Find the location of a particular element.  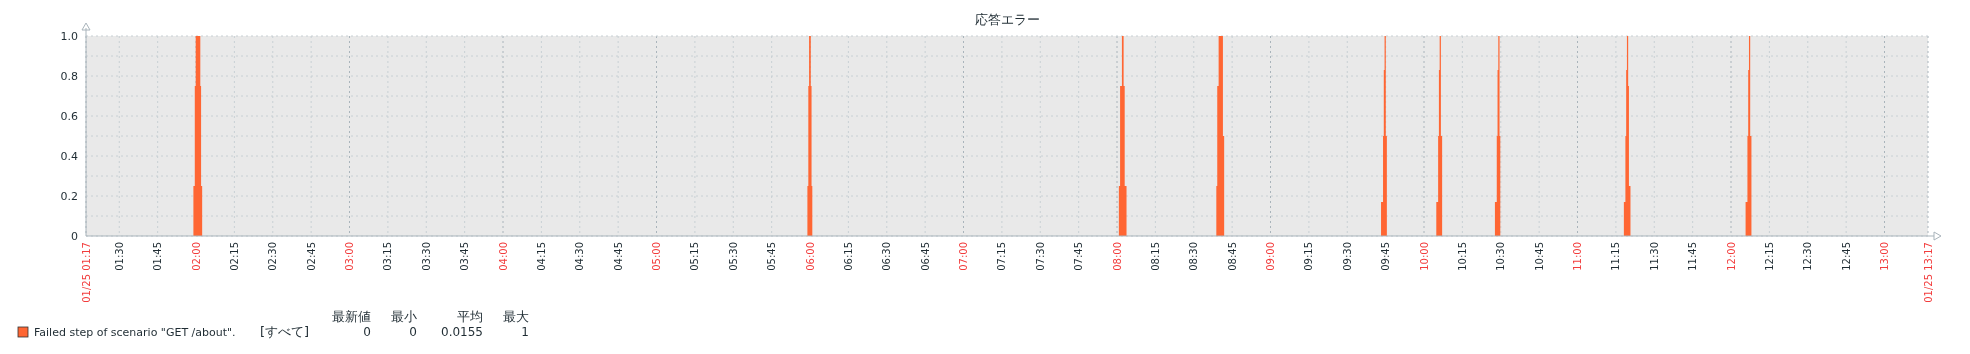

x-tick-label: 02:30 is located at coordinates (273, 256).